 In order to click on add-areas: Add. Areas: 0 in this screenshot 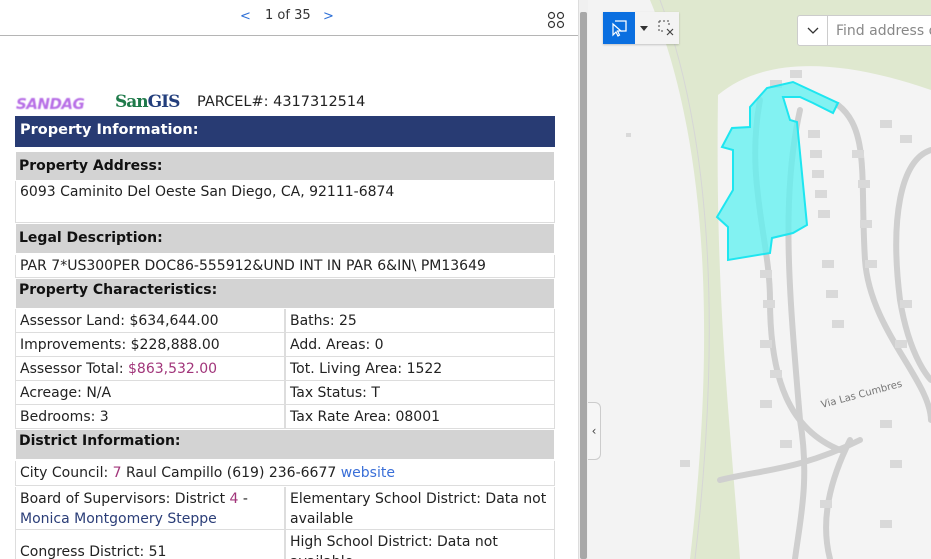, I will do `click(420, 345)`.